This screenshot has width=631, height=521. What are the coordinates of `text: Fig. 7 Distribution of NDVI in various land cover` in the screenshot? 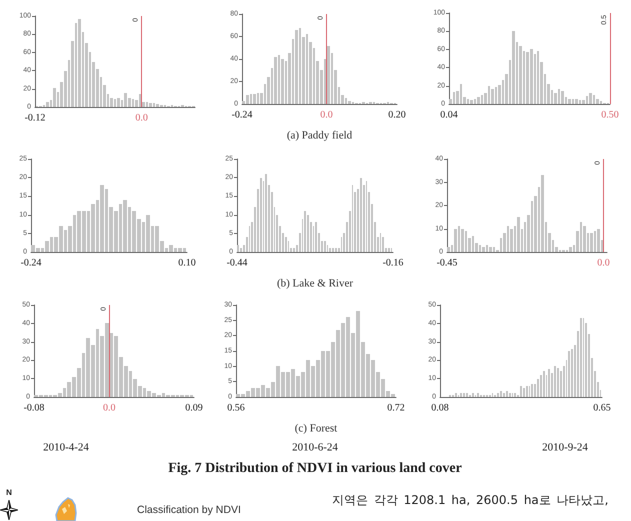 It's located at (315, 468).